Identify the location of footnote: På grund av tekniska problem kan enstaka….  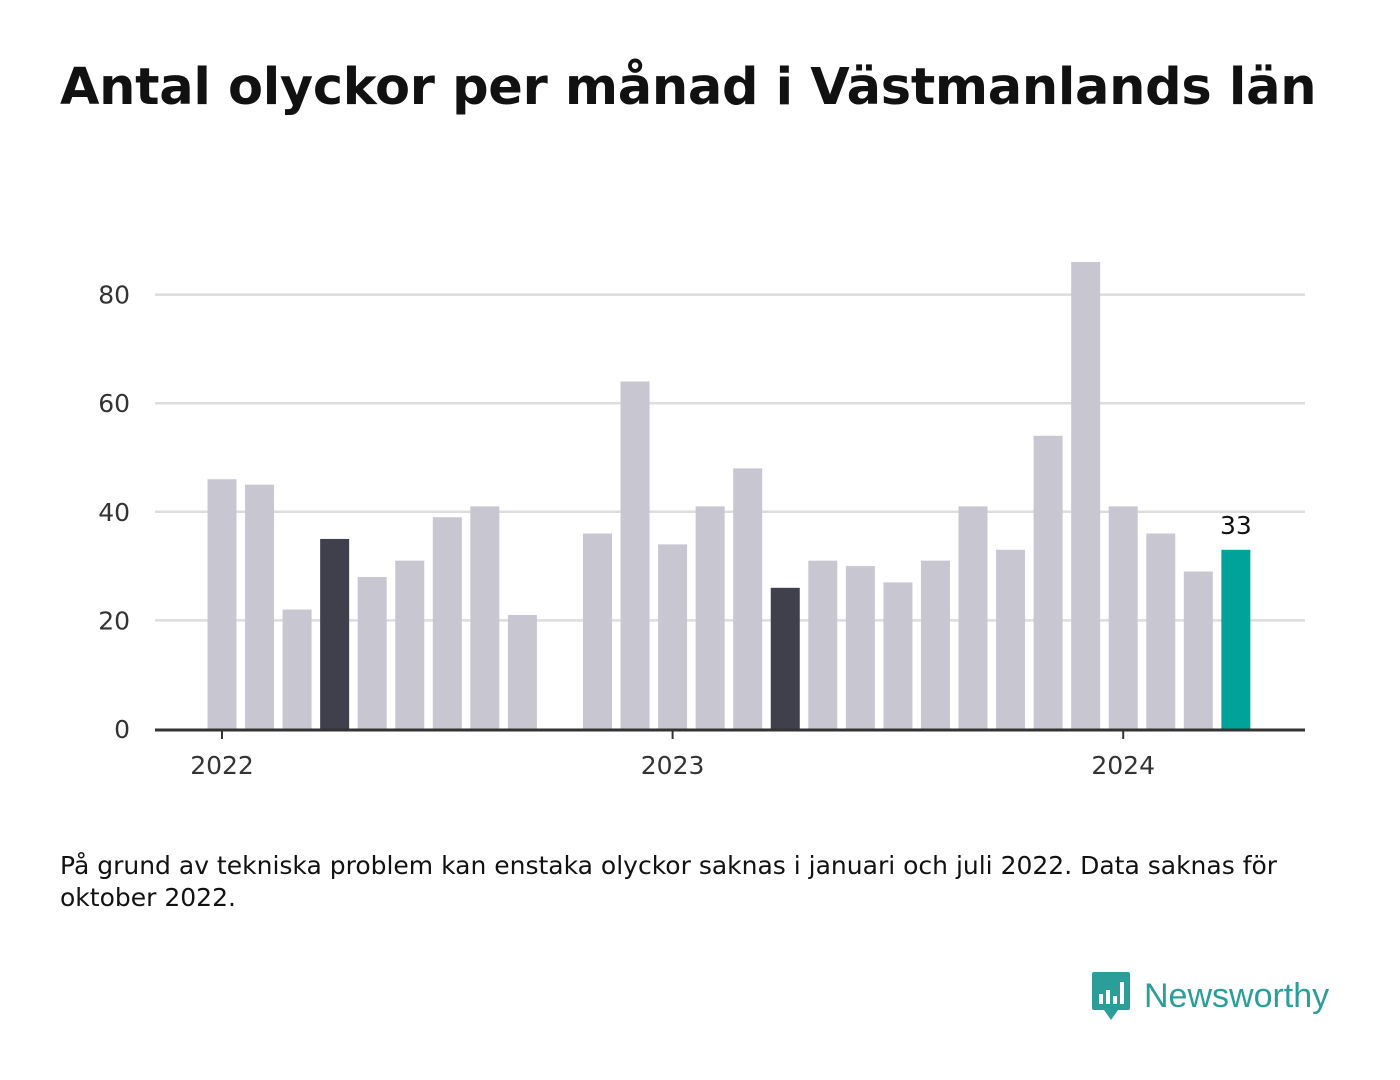
(669, 881).